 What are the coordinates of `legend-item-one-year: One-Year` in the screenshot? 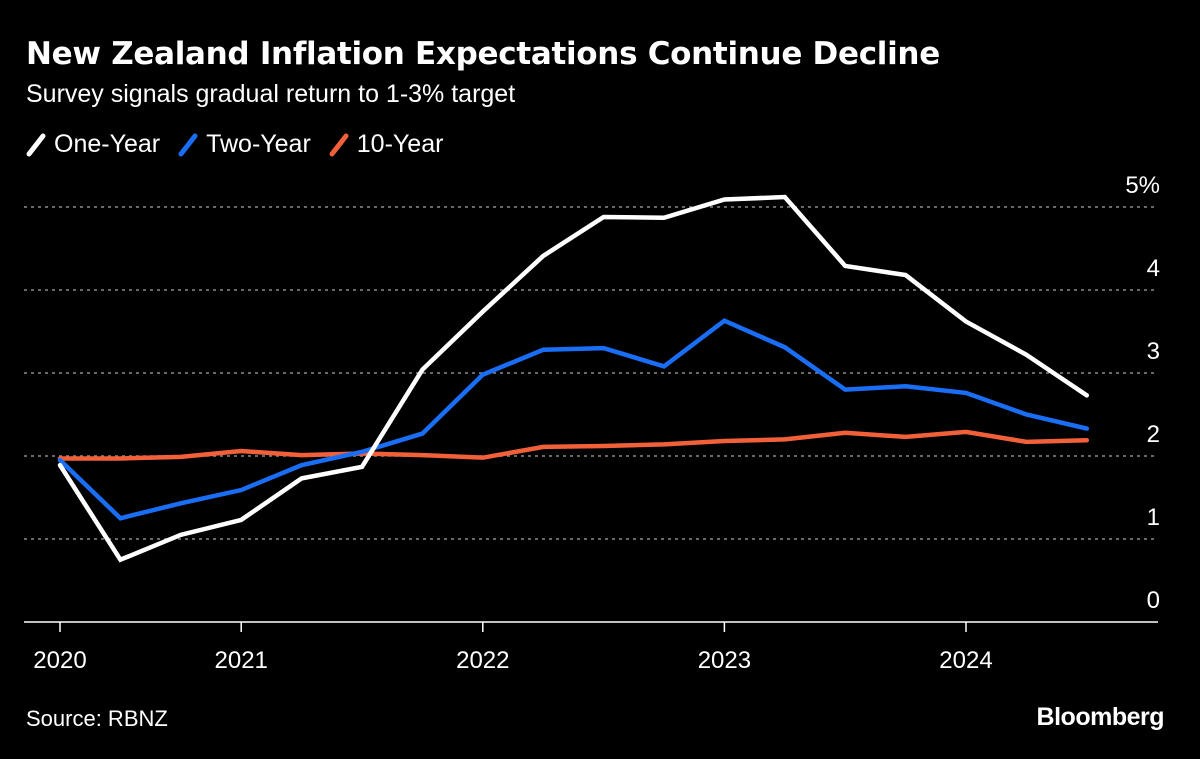 It's located at (93, 144).